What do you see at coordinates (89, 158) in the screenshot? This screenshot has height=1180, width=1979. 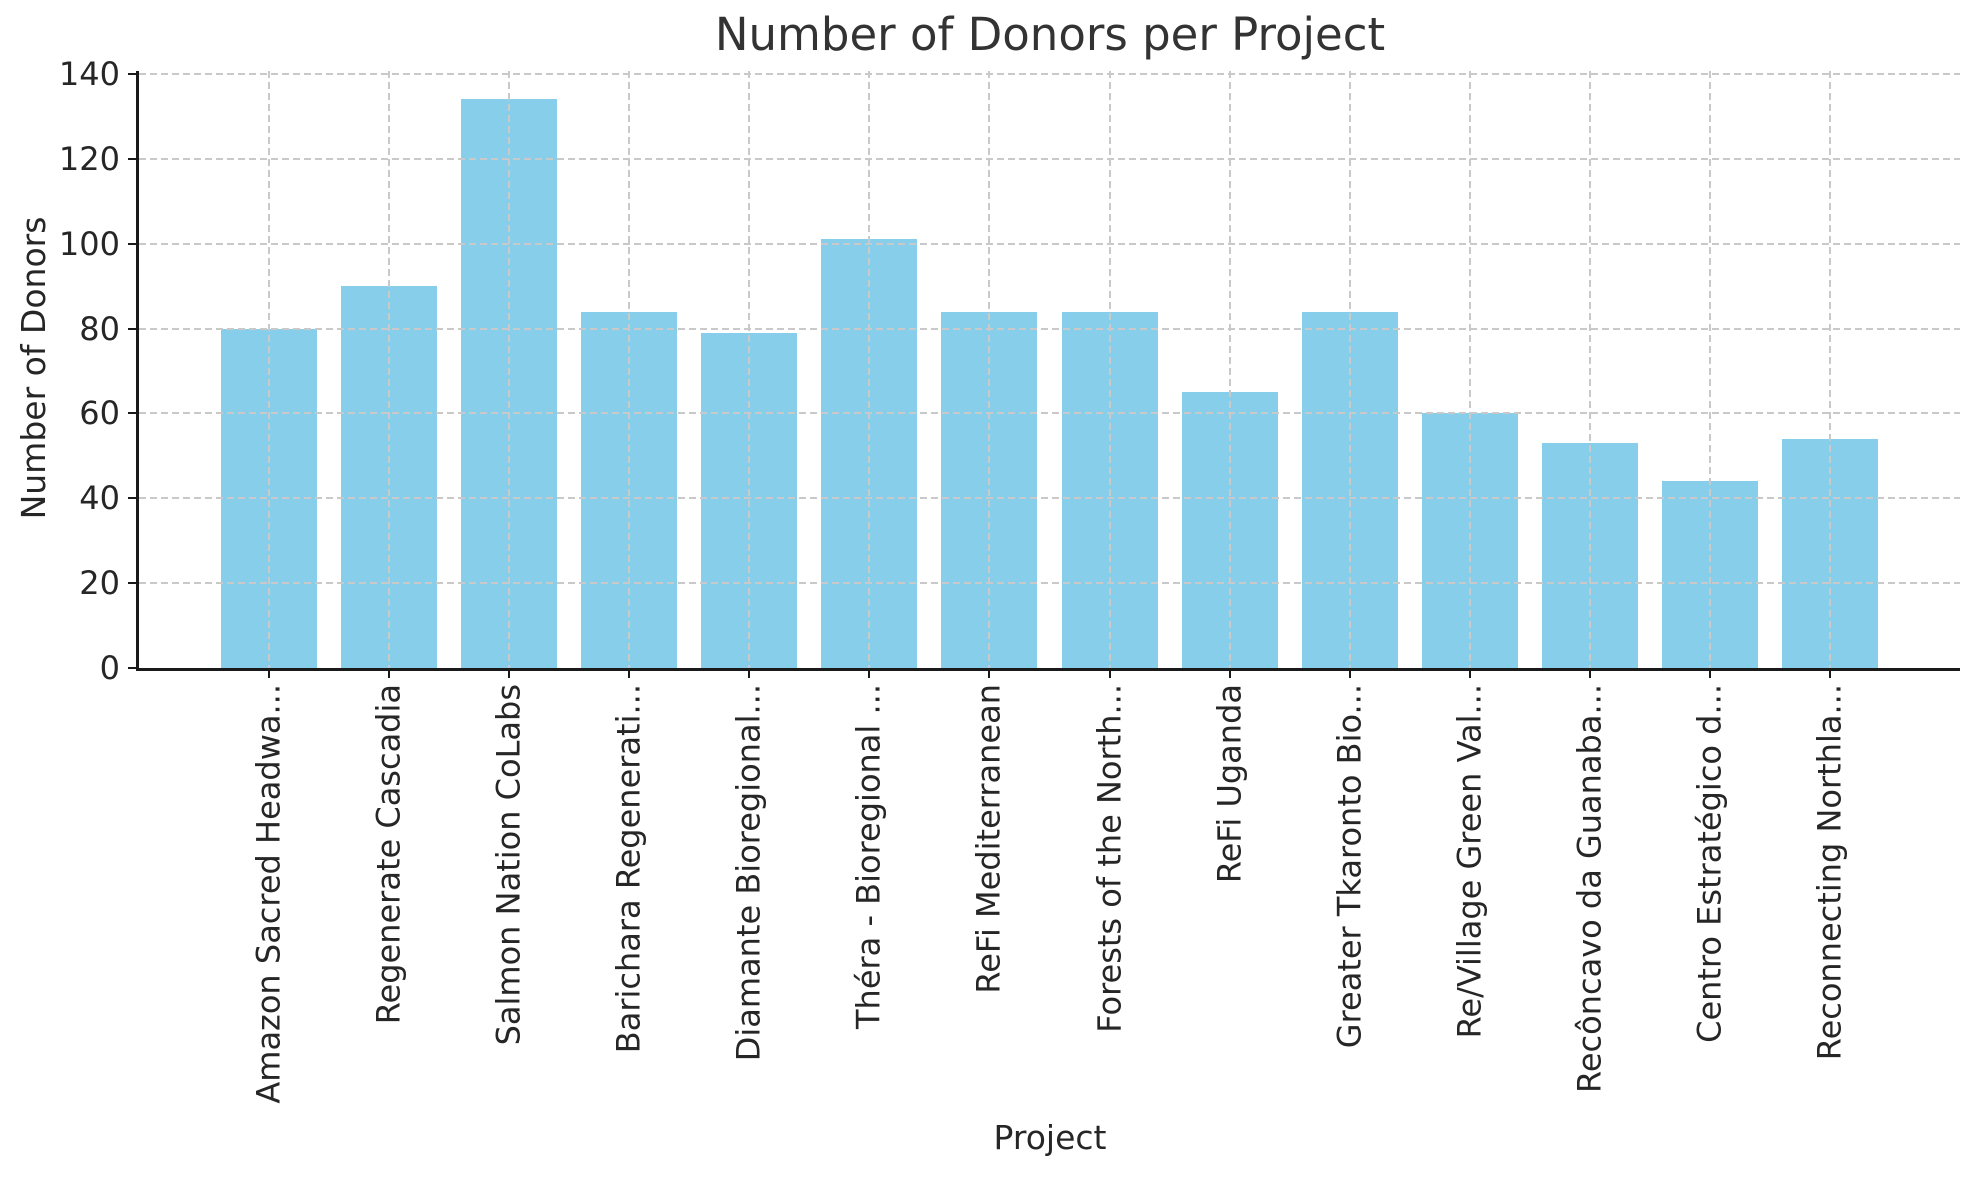 I see `y-tick-label: 120` at bounding box center [89, 158].